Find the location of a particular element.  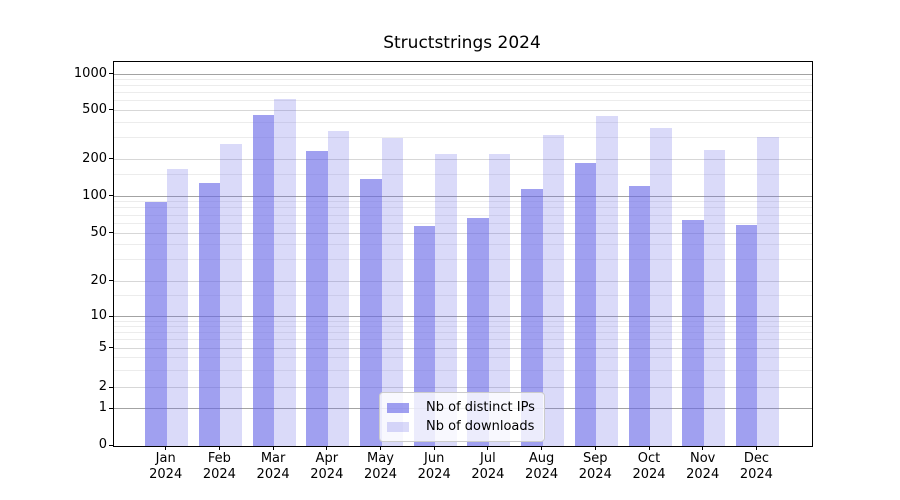

y-tick-label: 1000 is located at coordinates (90, 73).